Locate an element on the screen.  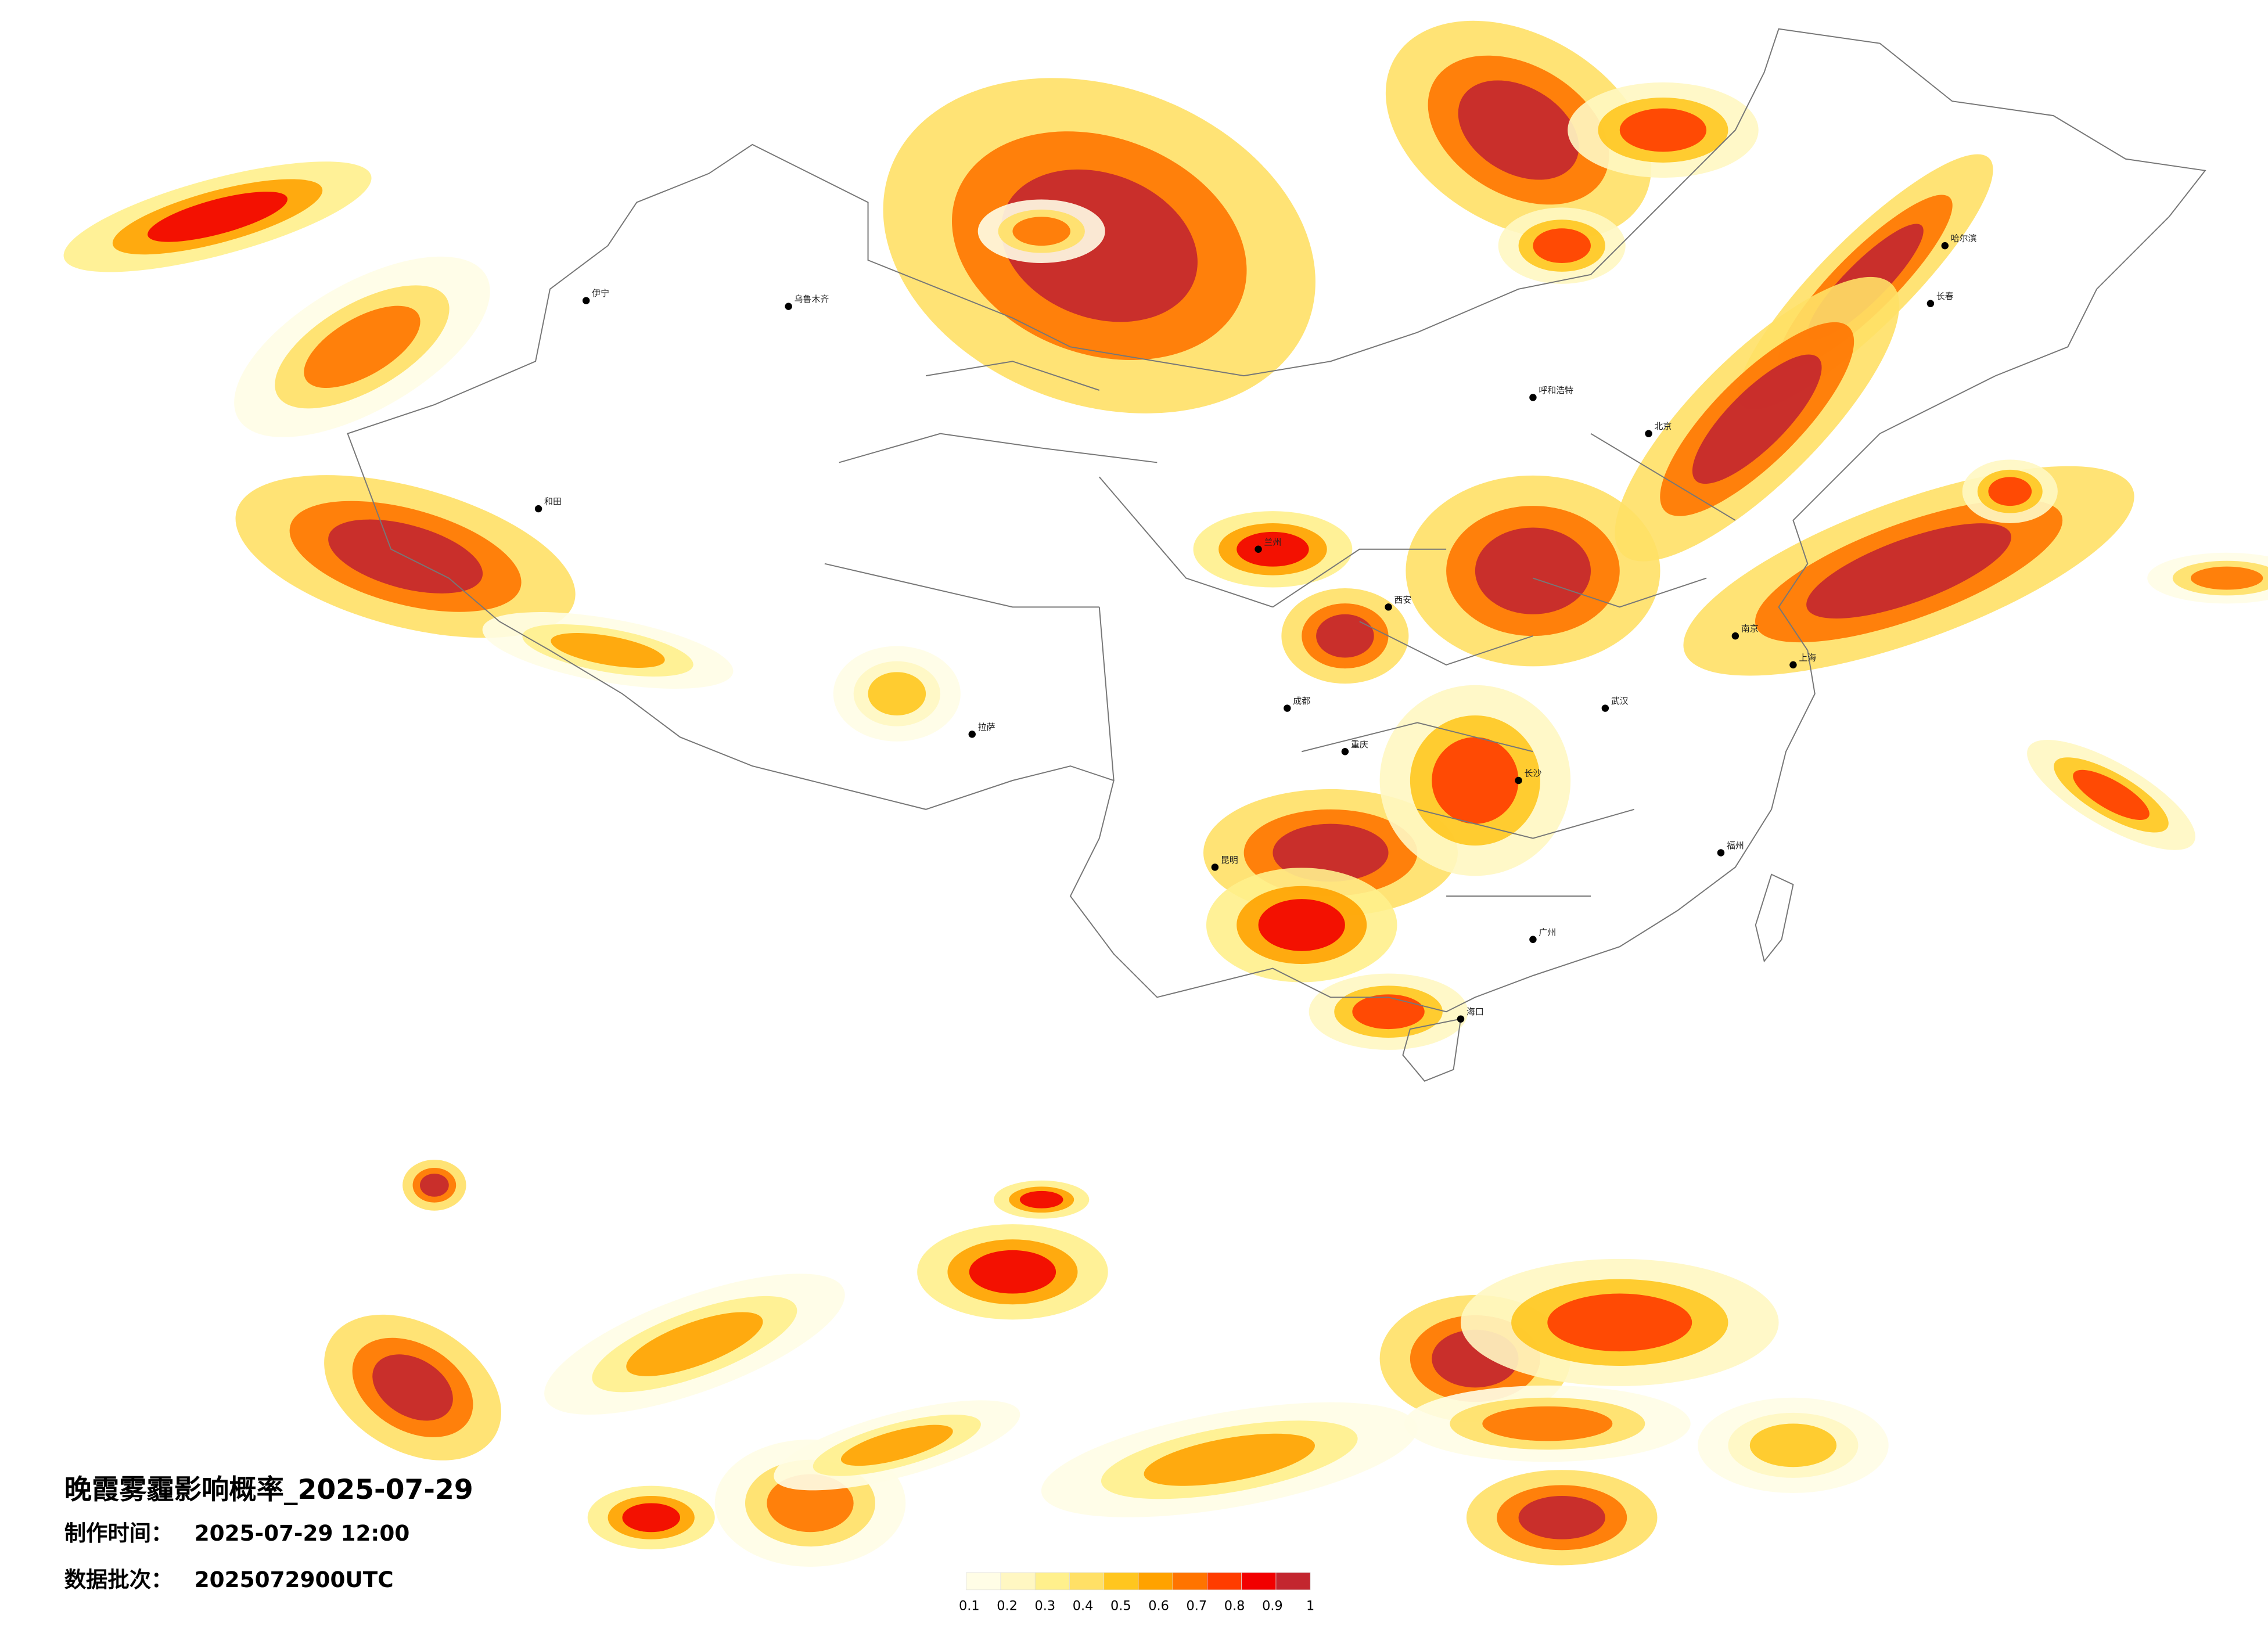
legend-label: 0.4 is located at coordinates (1083, 1606).